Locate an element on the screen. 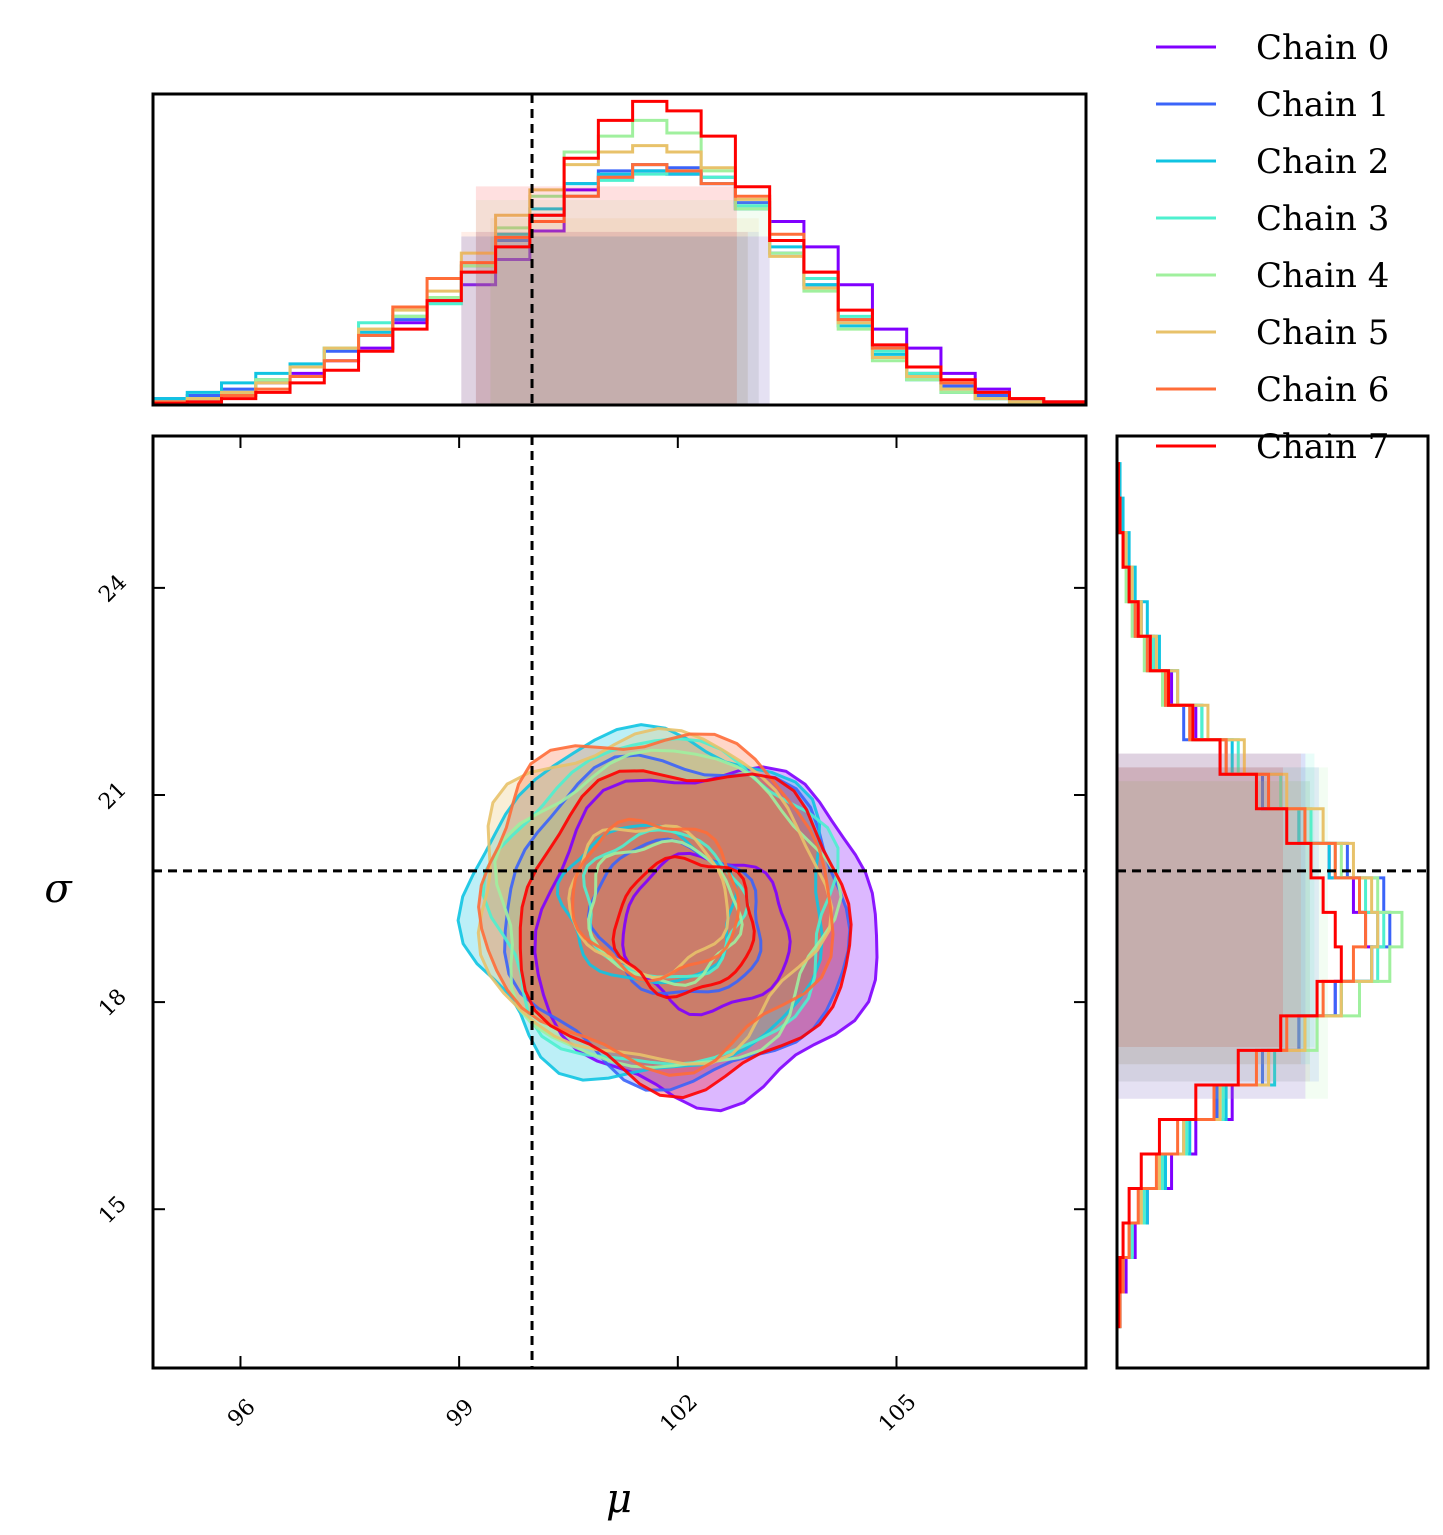 This screenshot has height=1535, width=1443. y-tick-label: 24 is located at coordinates (112, 588).